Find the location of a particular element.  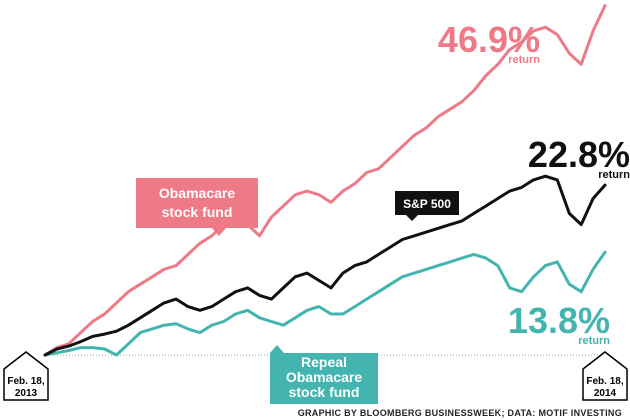

repeal-return-label: 13.8% return is located at coordinates (559, 323).